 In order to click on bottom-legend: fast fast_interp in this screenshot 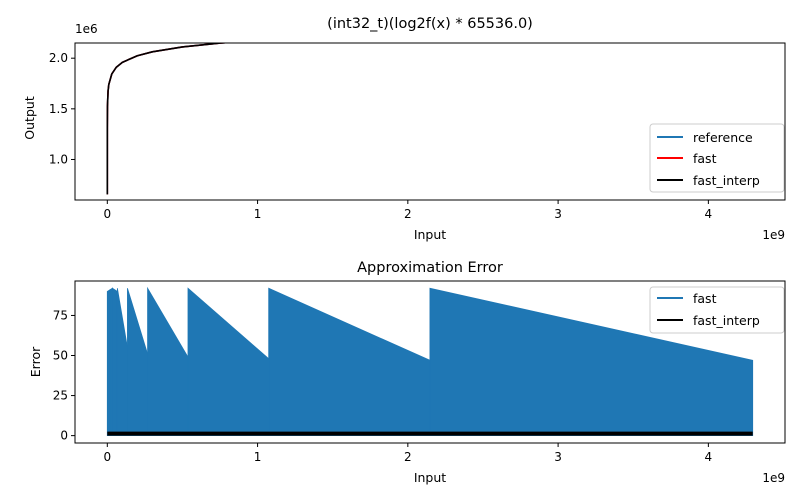, I will do `click(717, 310)`.